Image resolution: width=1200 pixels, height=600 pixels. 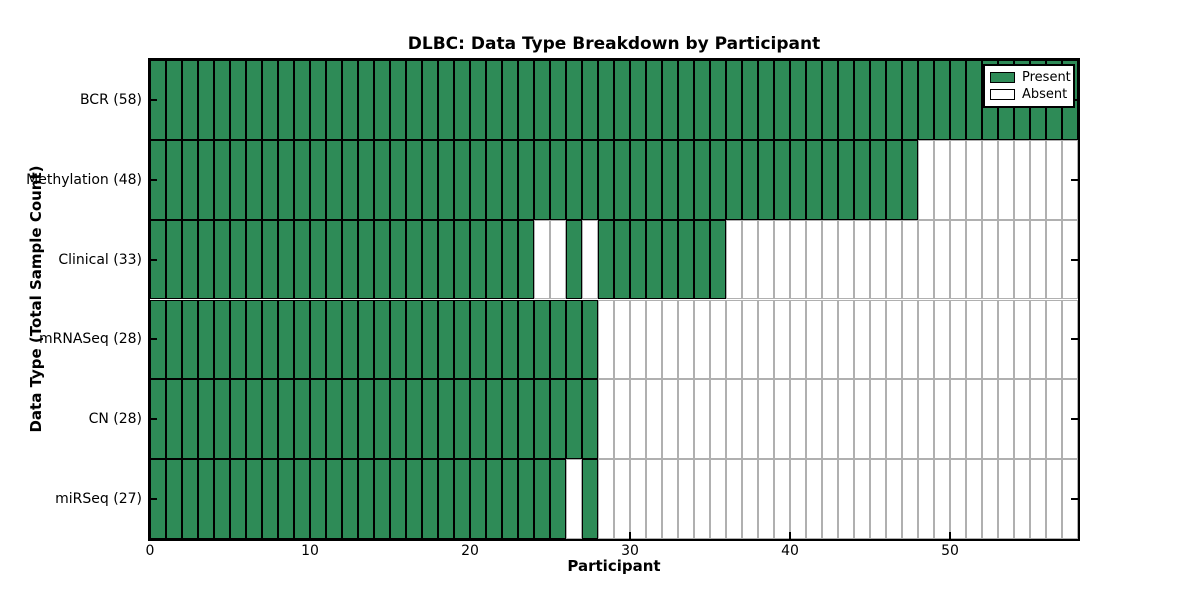 What do you see at coordinates (470, 551) in the screenshot?
I see `x-tick-label: 20` at bounding box center [470, 551].